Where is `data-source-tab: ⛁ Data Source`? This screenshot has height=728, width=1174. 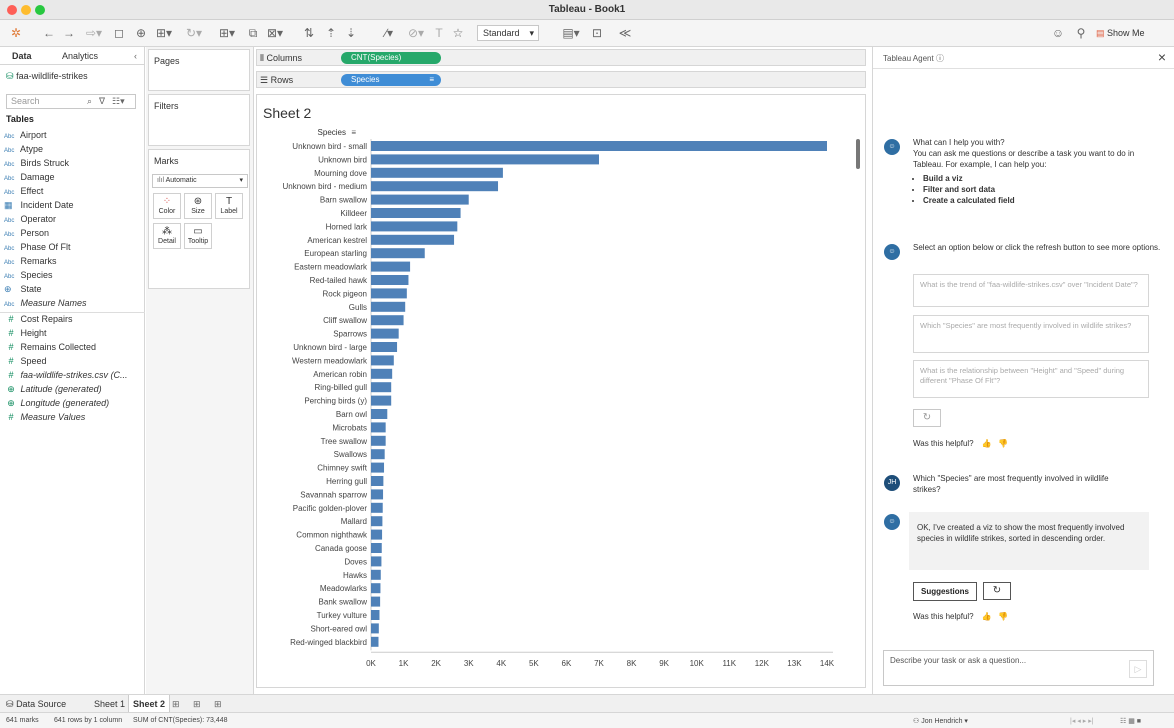
data-source-tab: ⛁ Data Source is located at coordinates (36, 704).